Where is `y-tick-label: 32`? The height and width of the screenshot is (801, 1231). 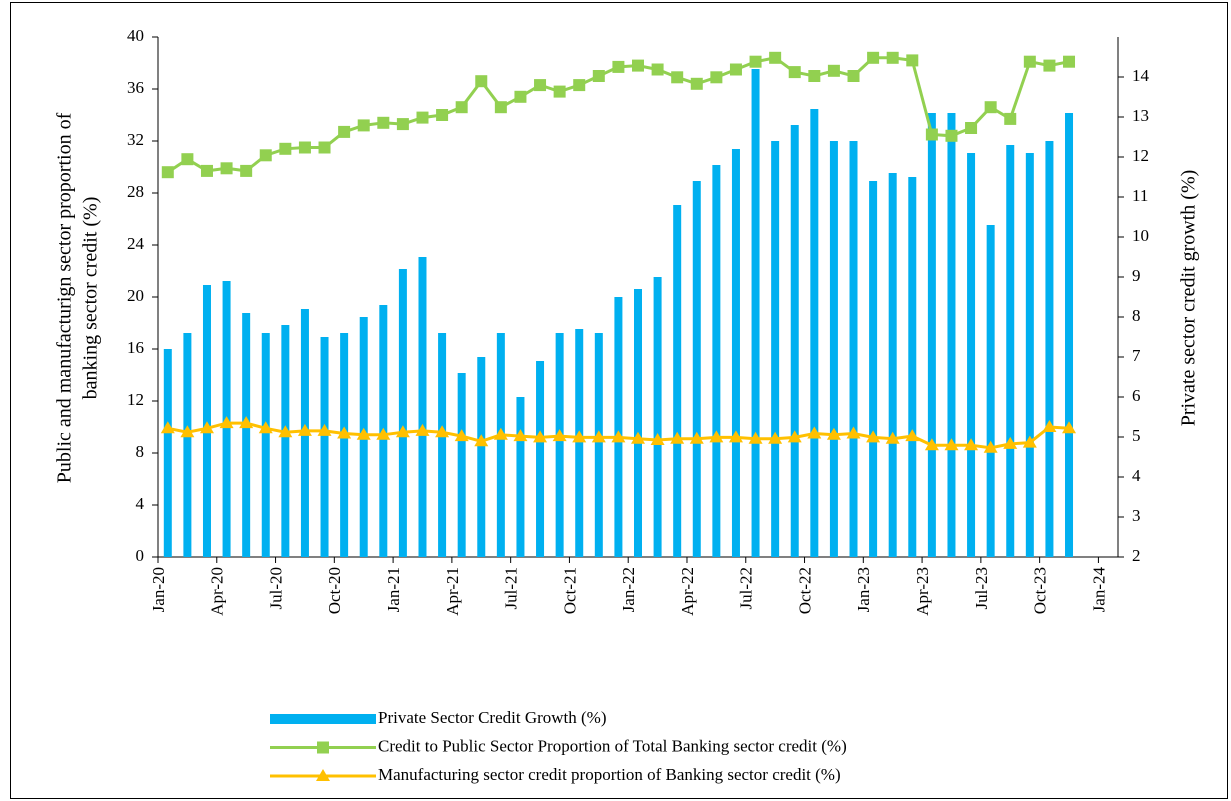 y-tick-label: 32 is located at coordinates (135, 139).